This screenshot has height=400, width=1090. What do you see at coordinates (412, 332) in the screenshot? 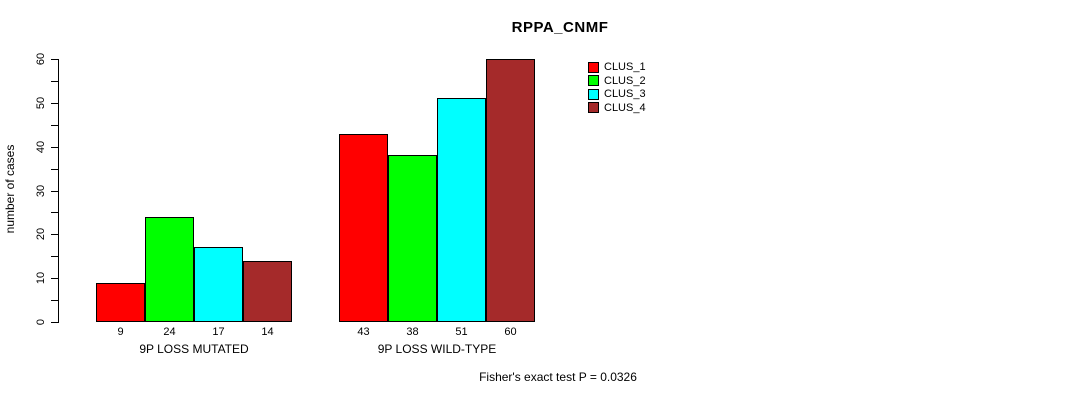
I see `bar-value-label: 38` at bounding box center [412, 332].